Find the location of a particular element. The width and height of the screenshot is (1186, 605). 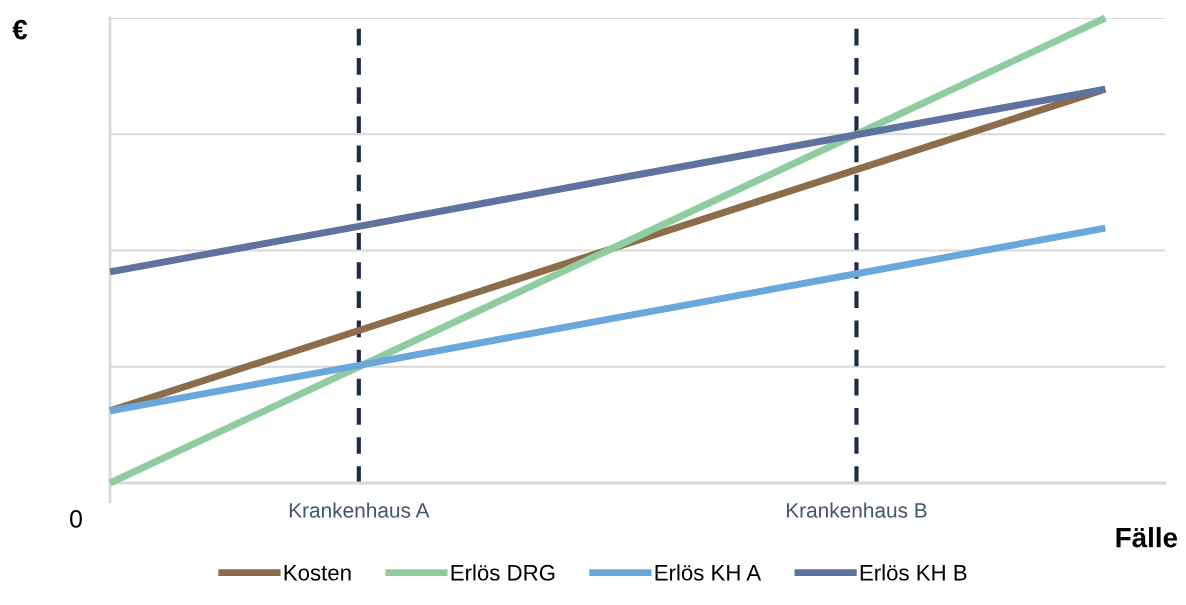

x-tick-label: Krankenhaus A is located at coordinates (359, 510).